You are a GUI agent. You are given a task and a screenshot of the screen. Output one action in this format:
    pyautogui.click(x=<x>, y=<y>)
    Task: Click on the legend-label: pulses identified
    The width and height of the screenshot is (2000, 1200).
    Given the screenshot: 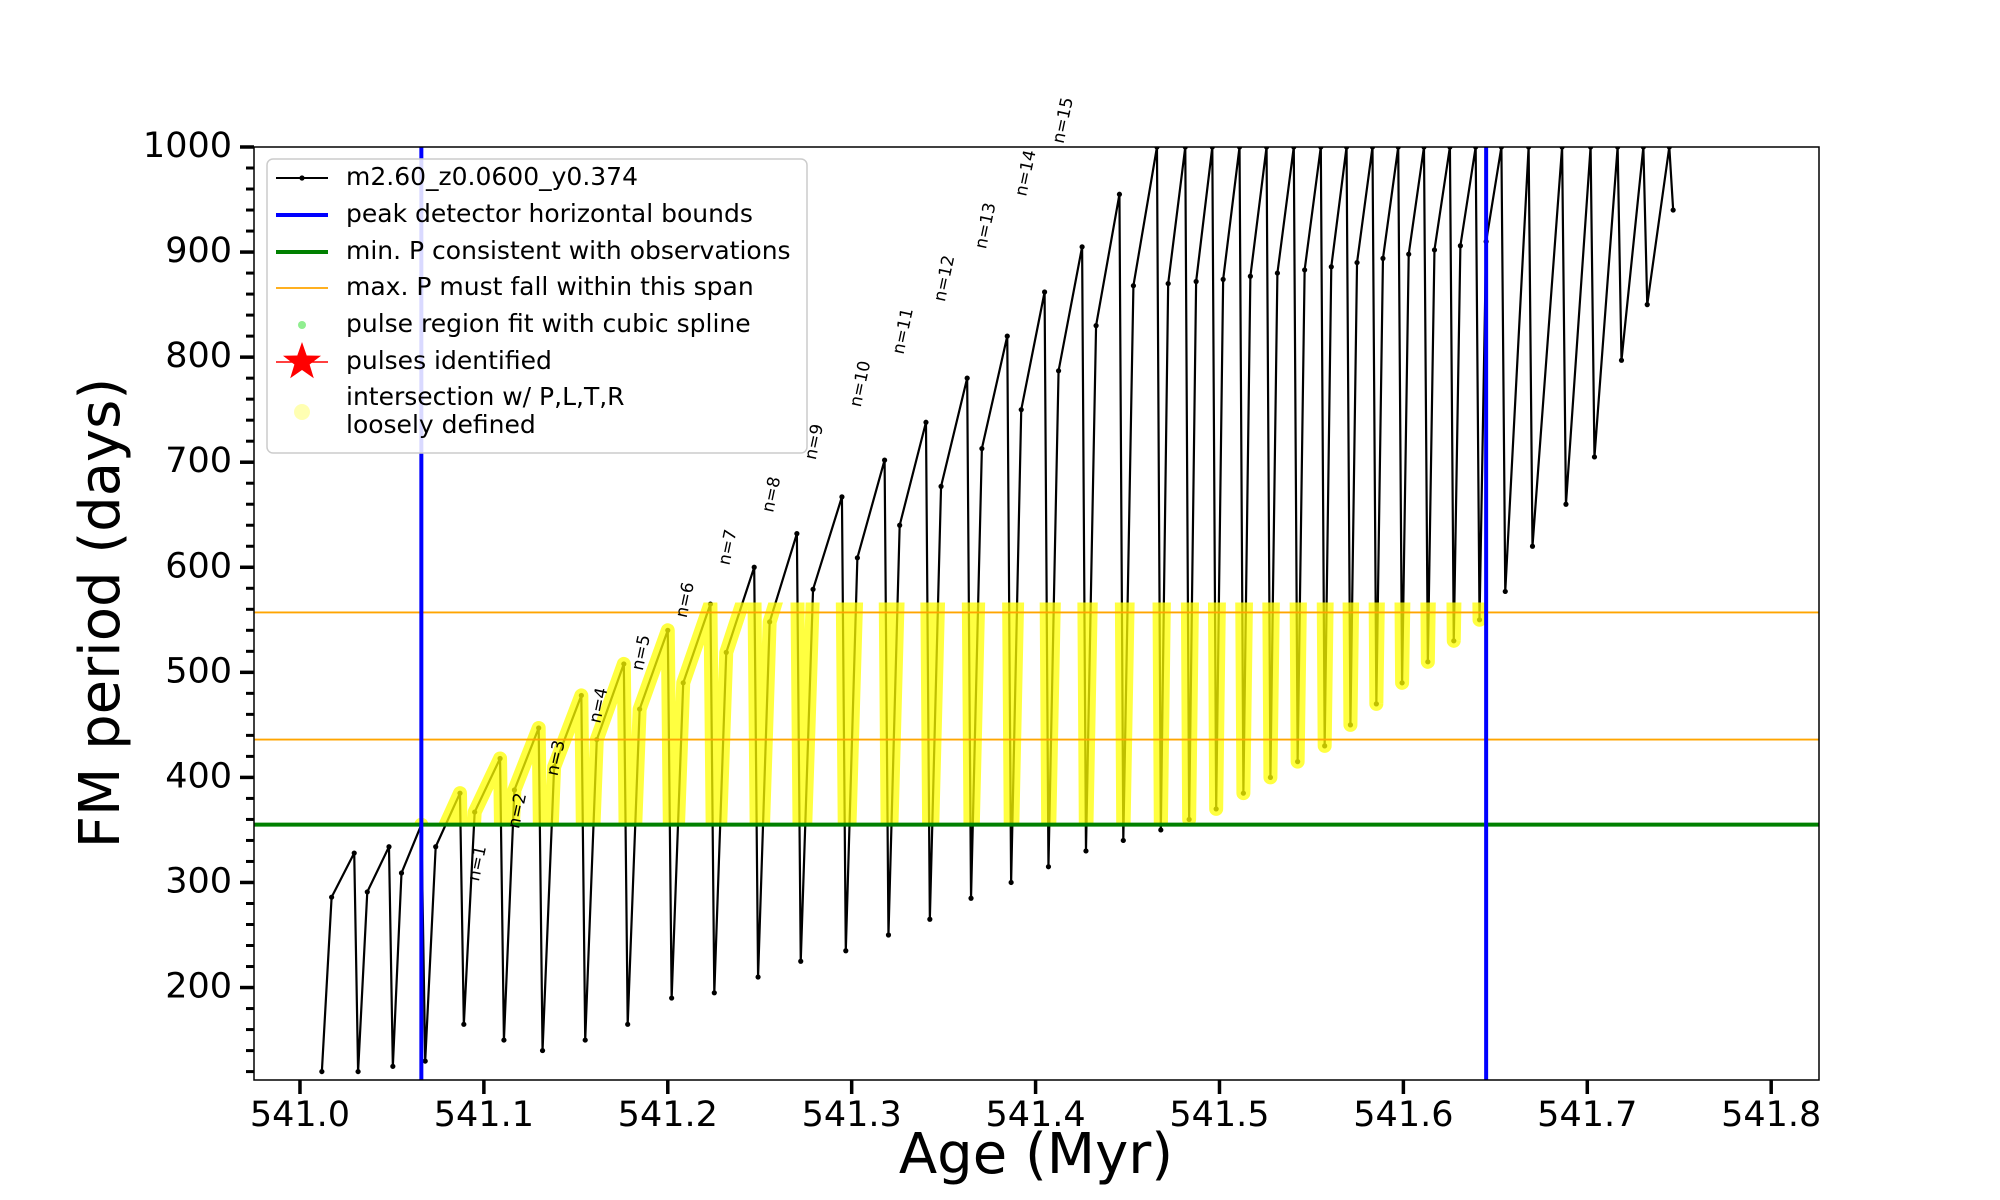 What is the action you would take?
    pyautogui.click(x=449, y=360)
    